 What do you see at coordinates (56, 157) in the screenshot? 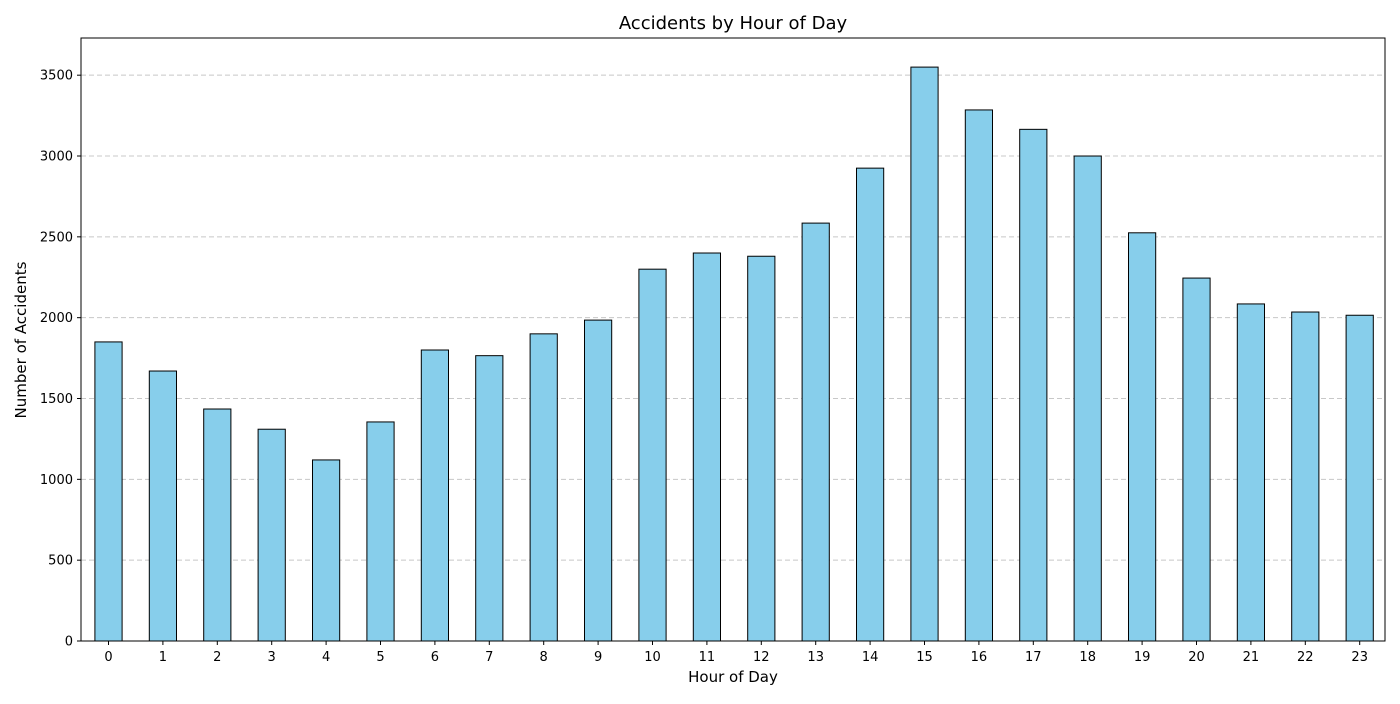
I see `y-tick-label: 3000` at bounding box center [56, 157].